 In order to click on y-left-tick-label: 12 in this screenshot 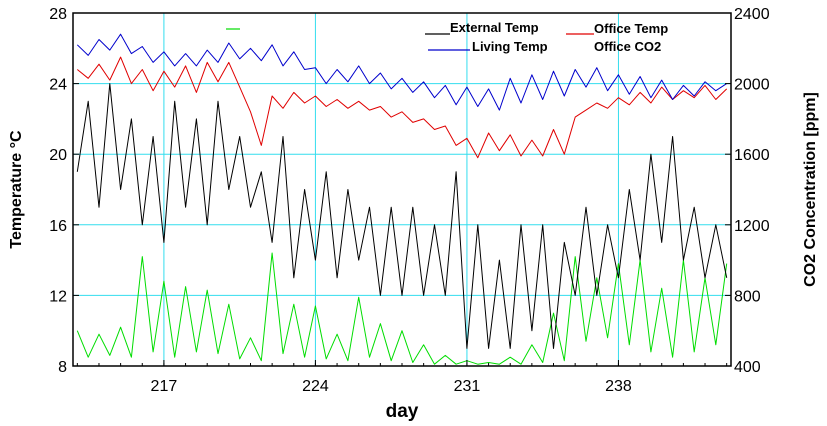, I will do `click(58, 296)`.